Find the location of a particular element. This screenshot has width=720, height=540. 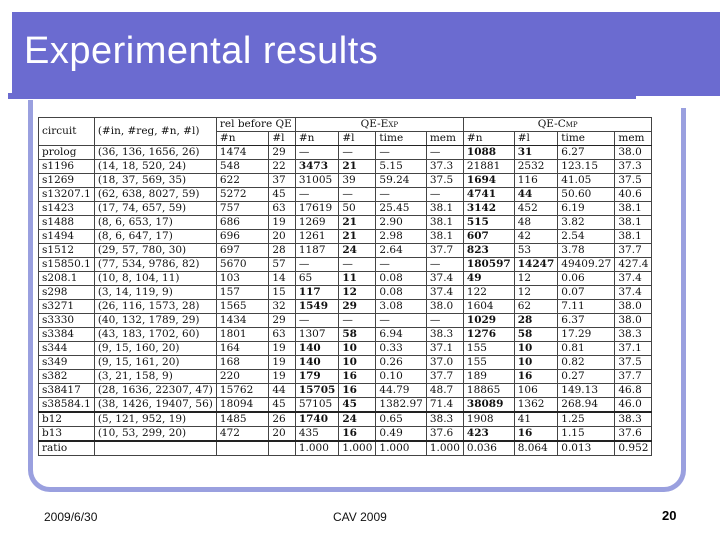

table-cell: 41 is located at coordinates (536, 419).